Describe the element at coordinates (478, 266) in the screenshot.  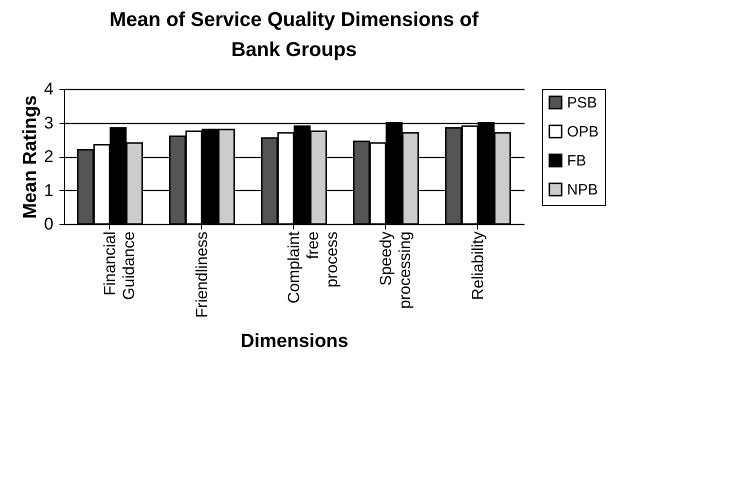
I see `x-tick-label: Reliability` at that location.